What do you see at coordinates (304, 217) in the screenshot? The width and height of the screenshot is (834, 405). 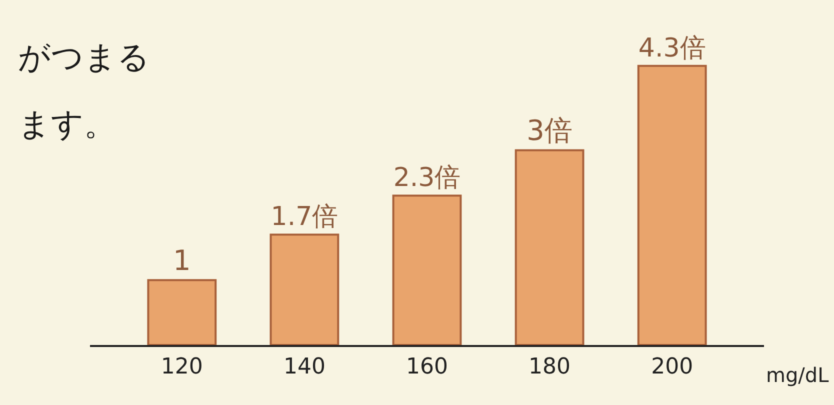 I see `data-label: 1.7倍` at bounding box center [304, 217].